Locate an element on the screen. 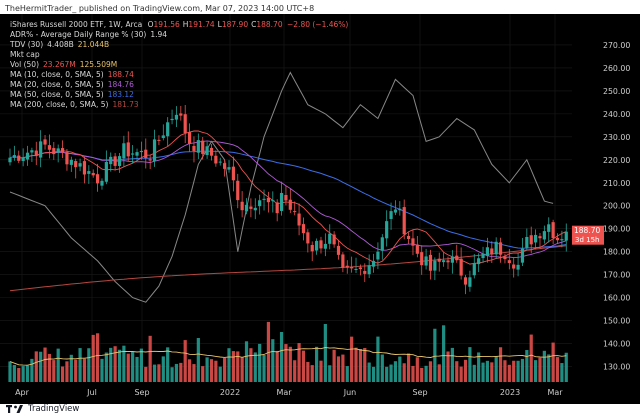 This screenshot has height=419, width=640. legend-ohlc: O191.56 H191.74 L187.90 C188.70 is located at coordinates (214, 24).